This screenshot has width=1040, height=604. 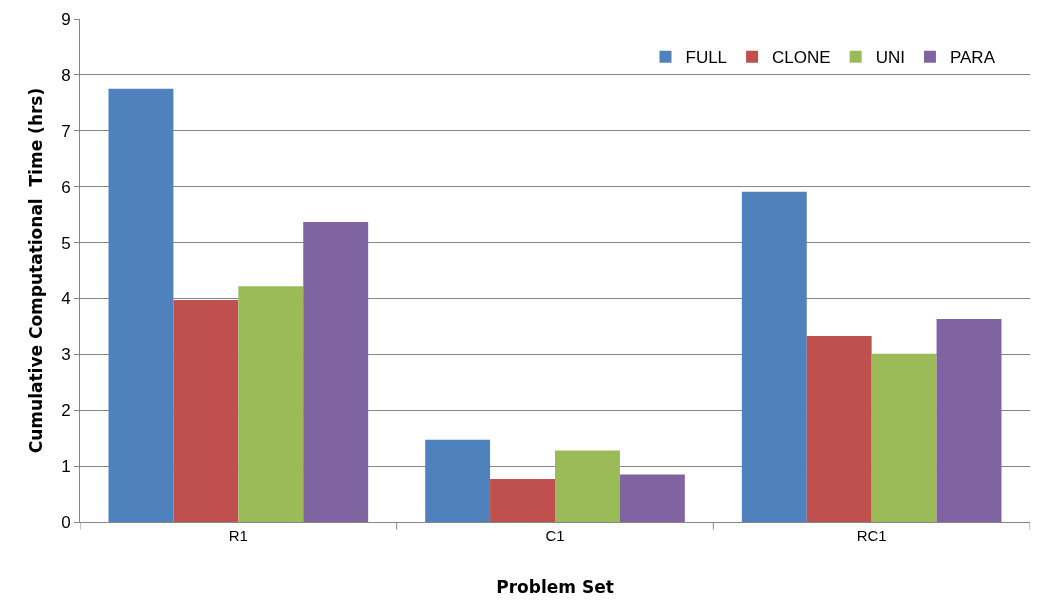 What do you see at coordinates (238, 535) in the screenshot?
I see `x-tick-label: R1` at bounding box center [238, 535].